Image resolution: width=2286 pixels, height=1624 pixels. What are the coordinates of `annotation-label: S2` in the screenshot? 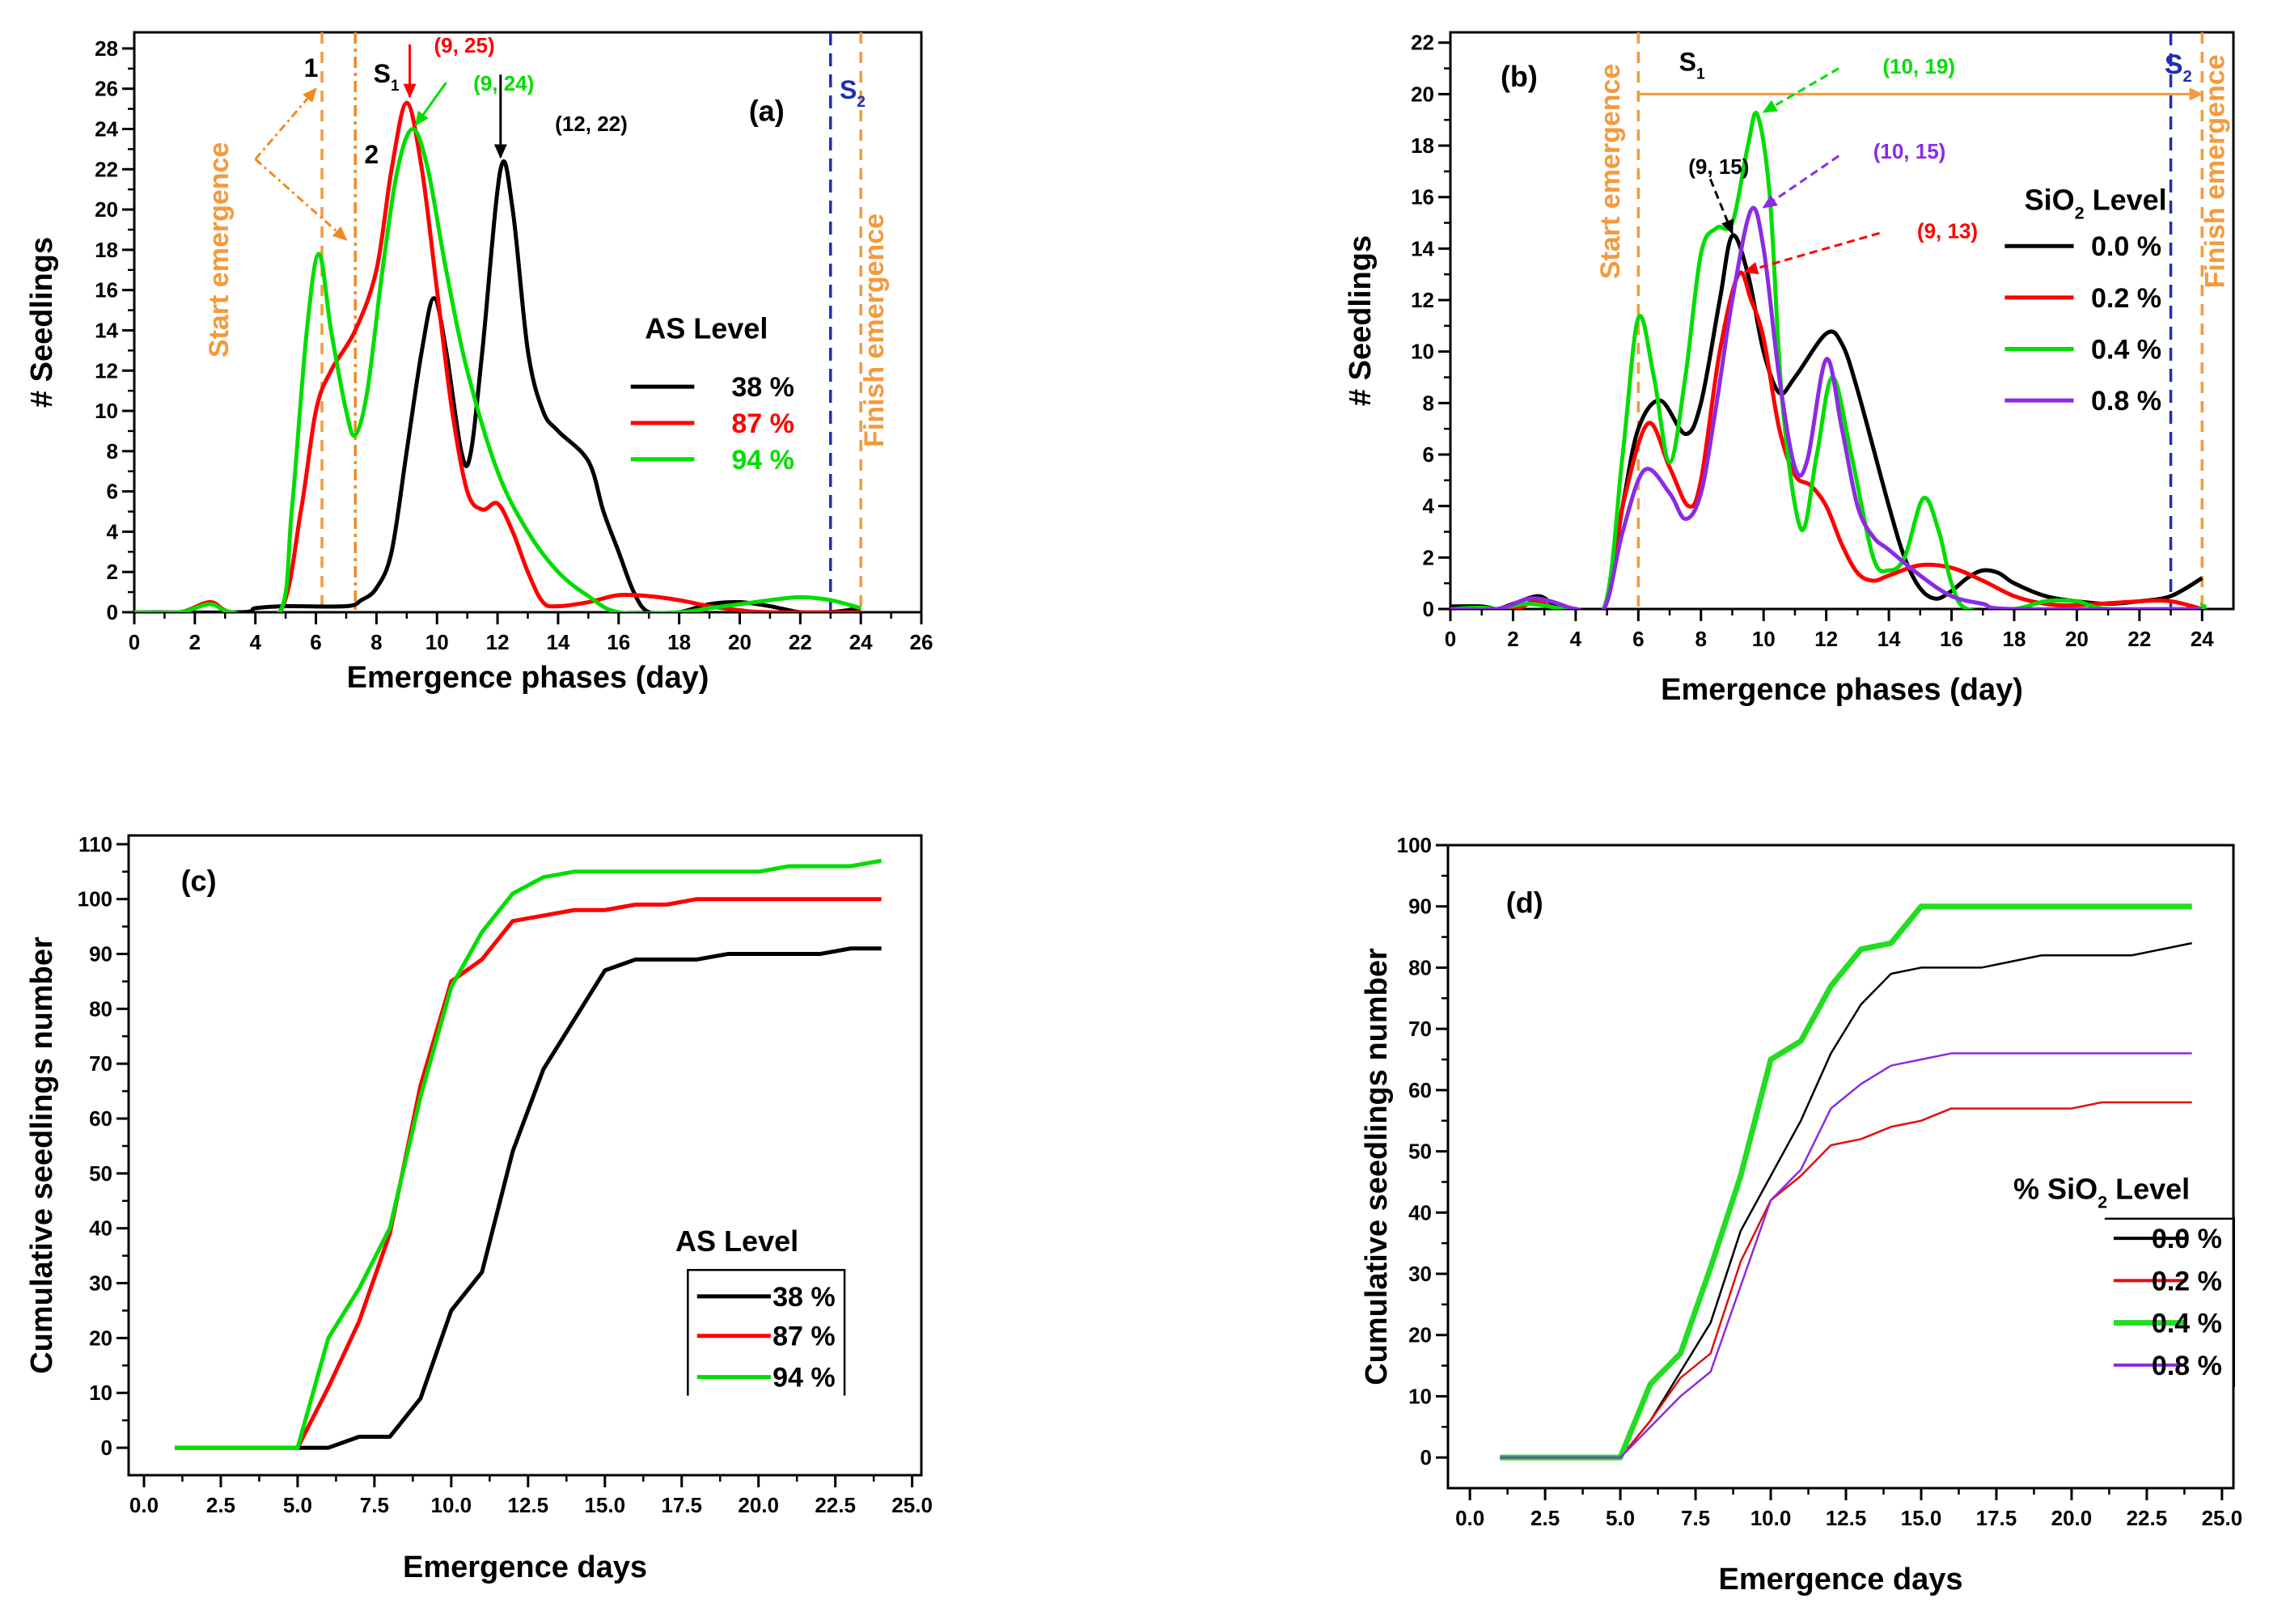 It's located at (2178, 67).